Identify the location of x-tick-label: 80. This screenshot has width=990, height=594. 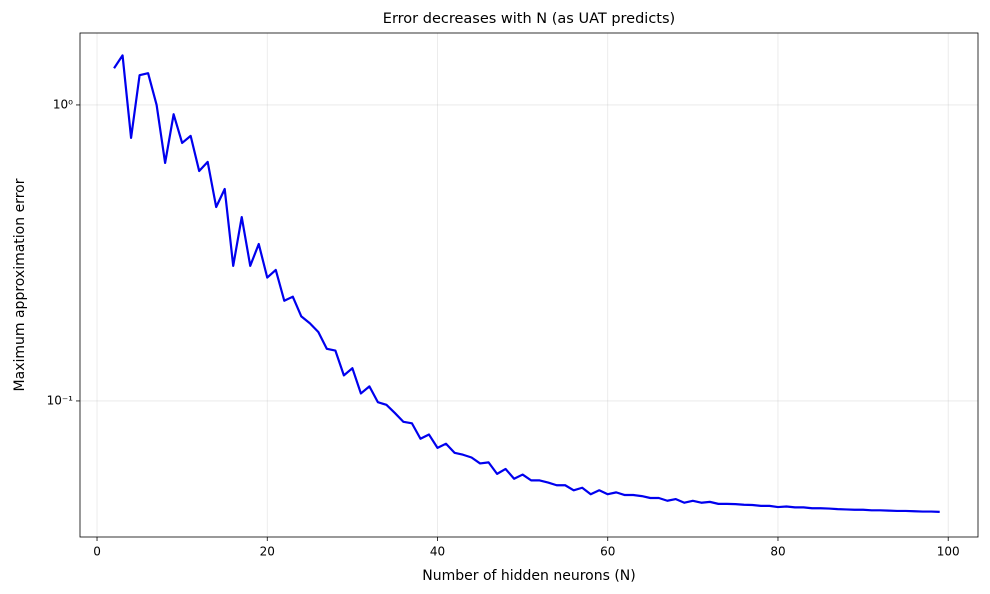
(777, 552).